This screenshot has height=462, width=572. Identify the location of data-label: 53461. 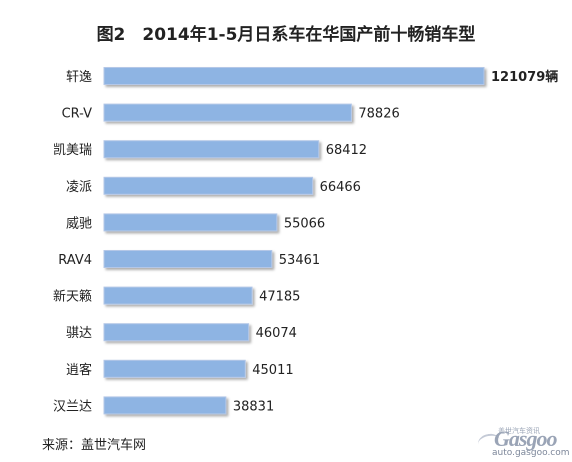
(299, 260).